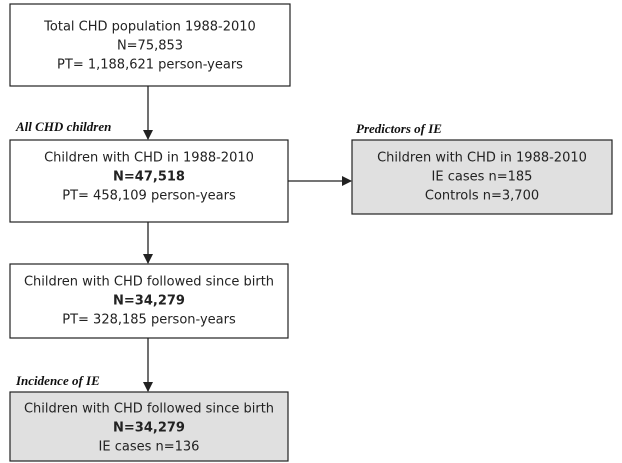 This screenshot has width=622, height=463. I want to click on node-text: N=47,518, so click(149, 177).